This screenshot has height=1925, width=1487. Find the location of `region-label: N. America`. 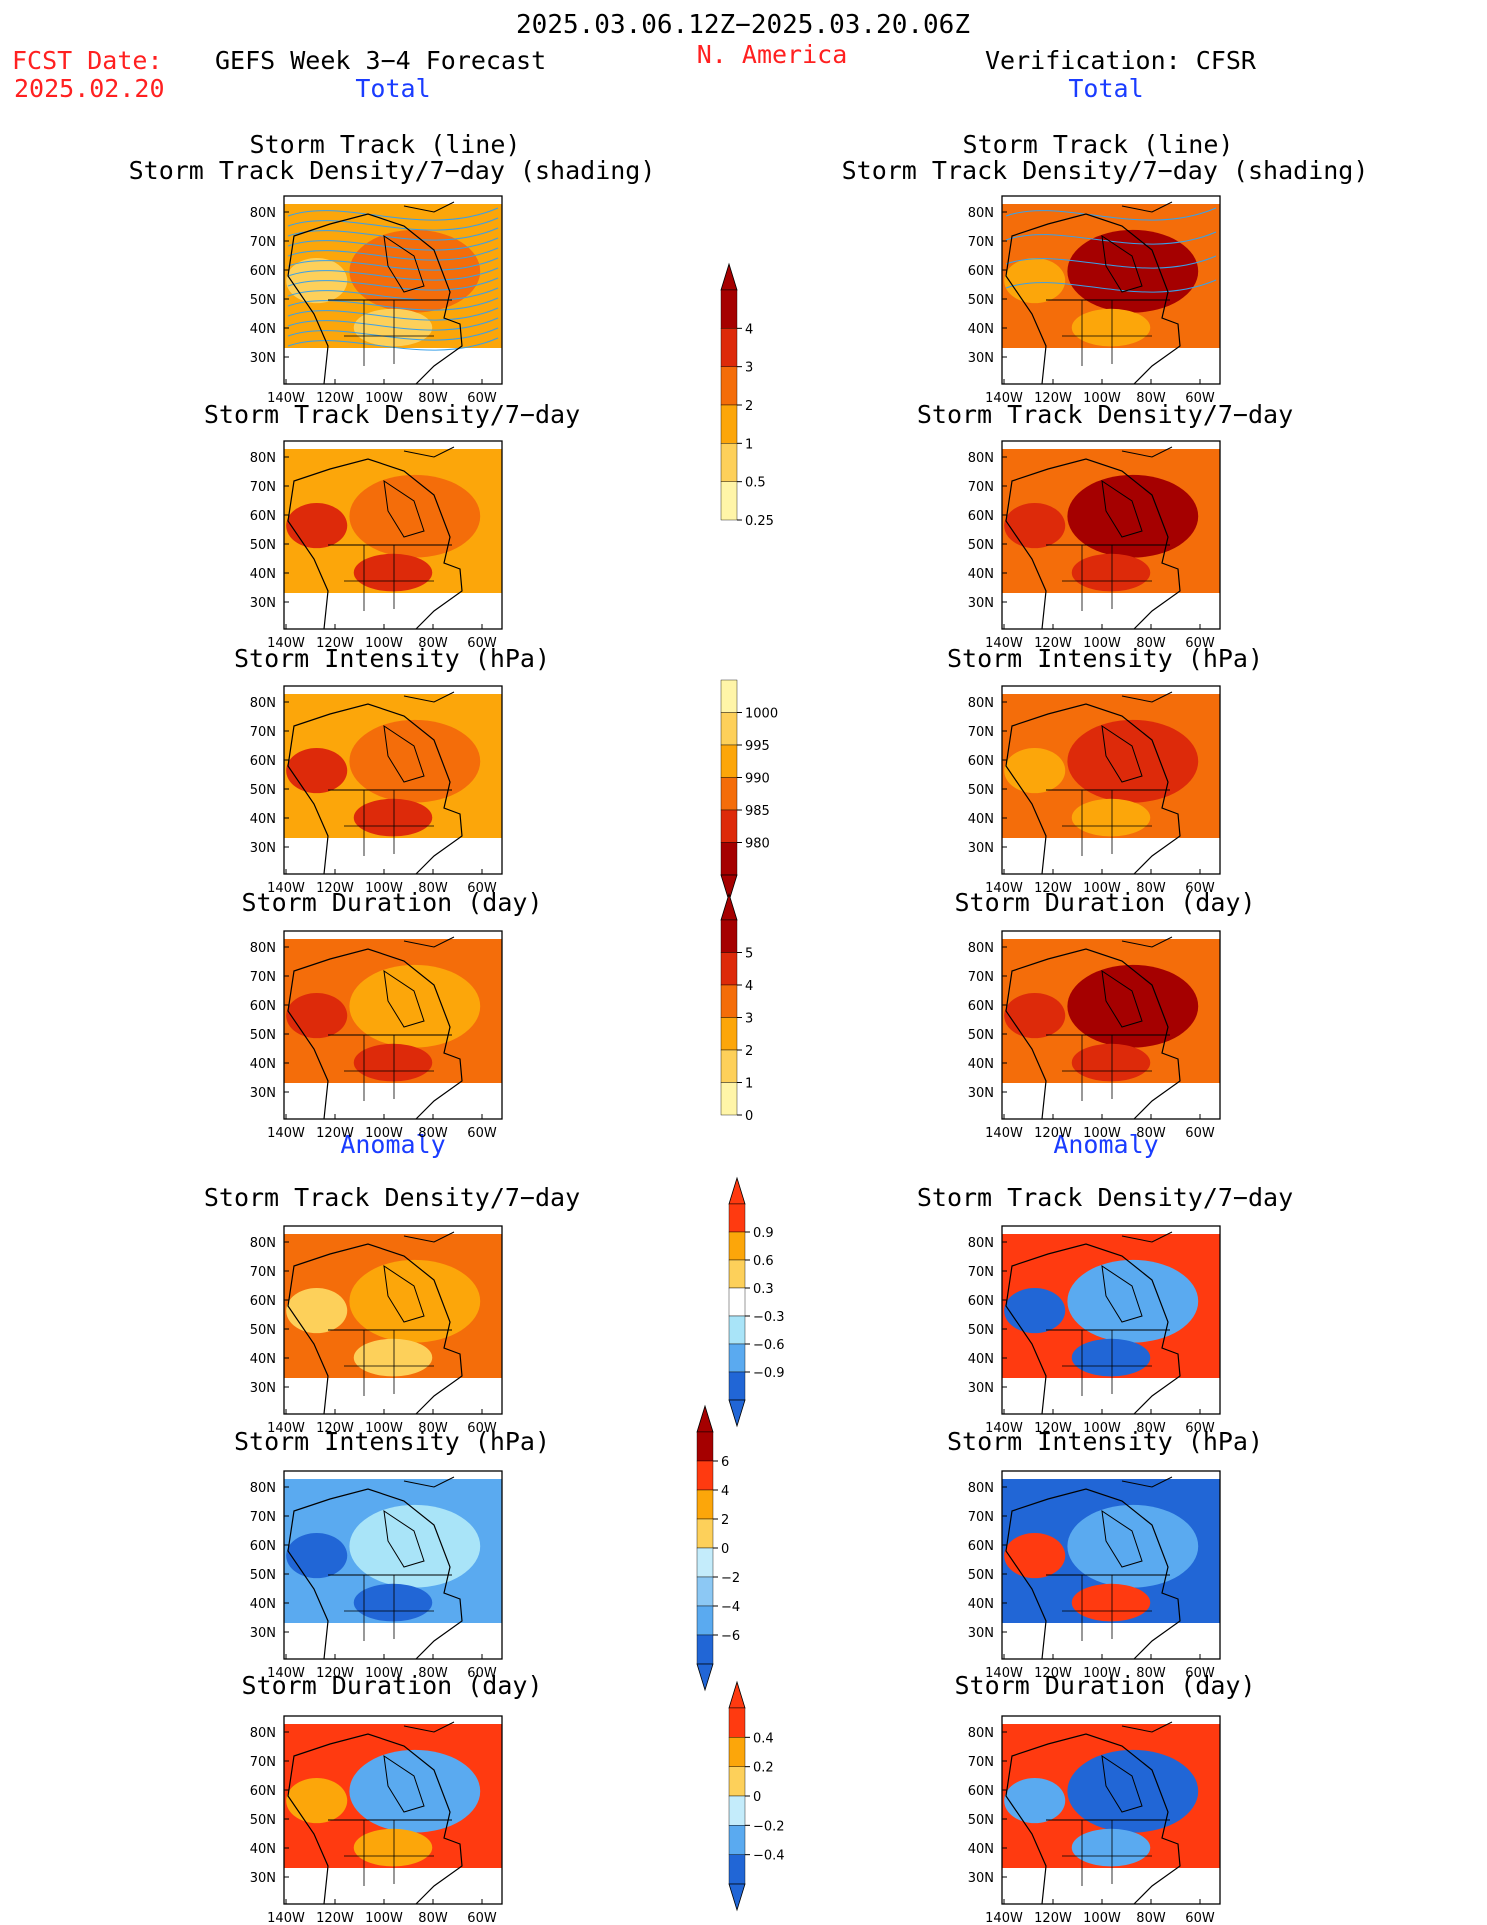

region-label: N. America is located at coordinates (772, 54).